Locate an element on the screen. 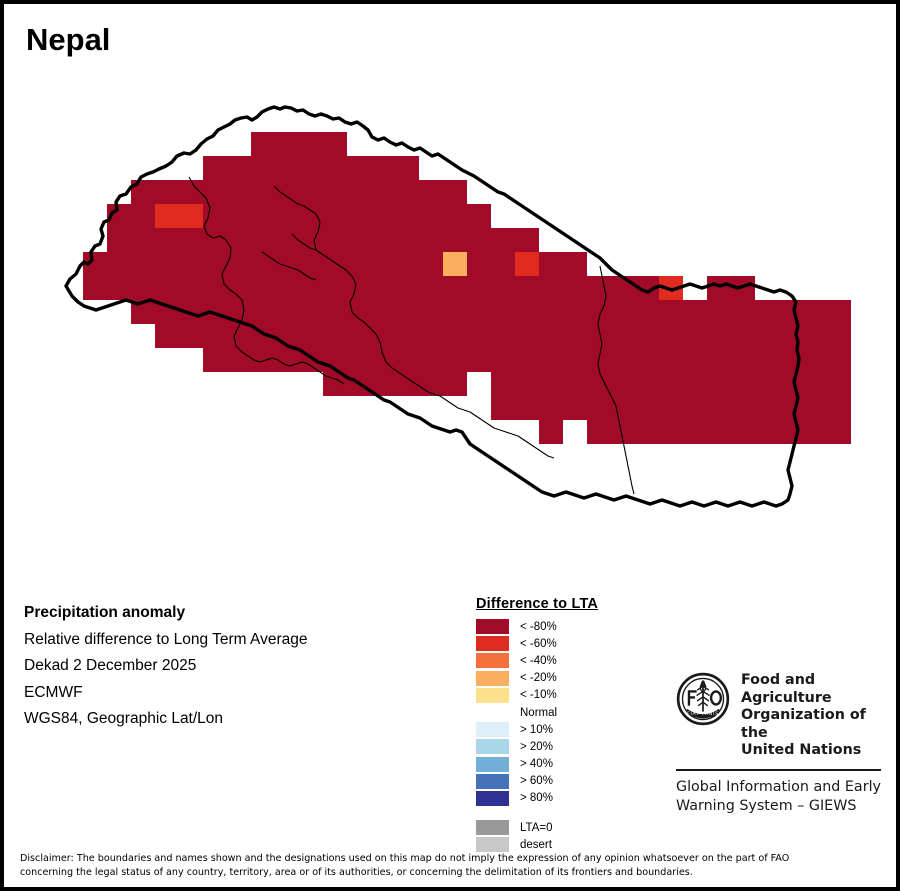  legend-label: LTA=0 is located at coordinates (536, 827).